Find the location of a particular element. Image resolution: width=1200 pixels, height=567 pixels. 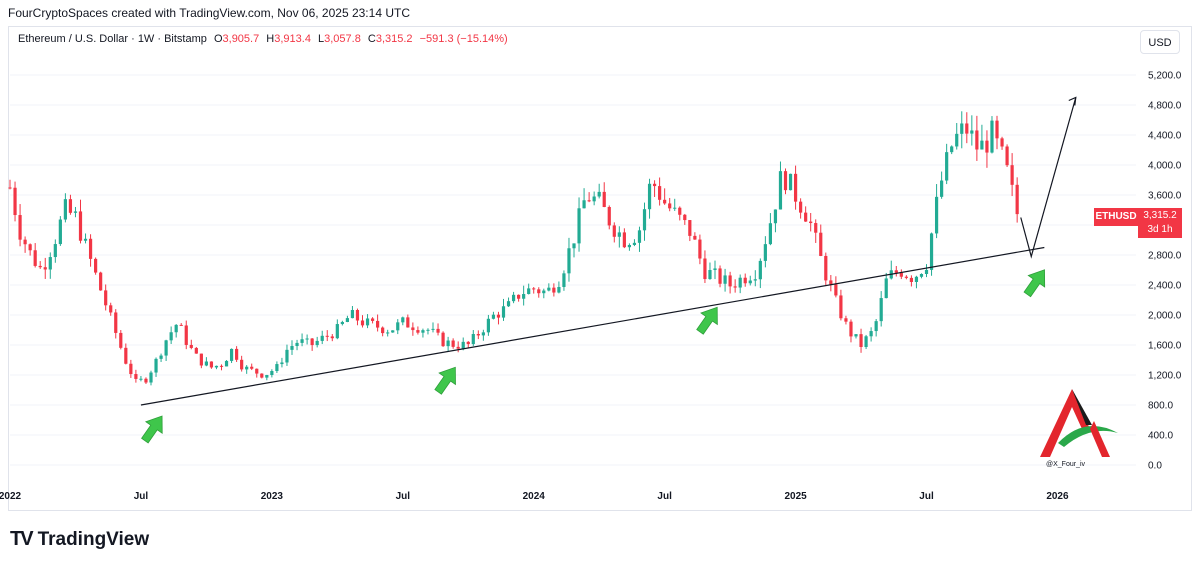

legend-high: 3,913.4 is located at coordinates (292, 39).